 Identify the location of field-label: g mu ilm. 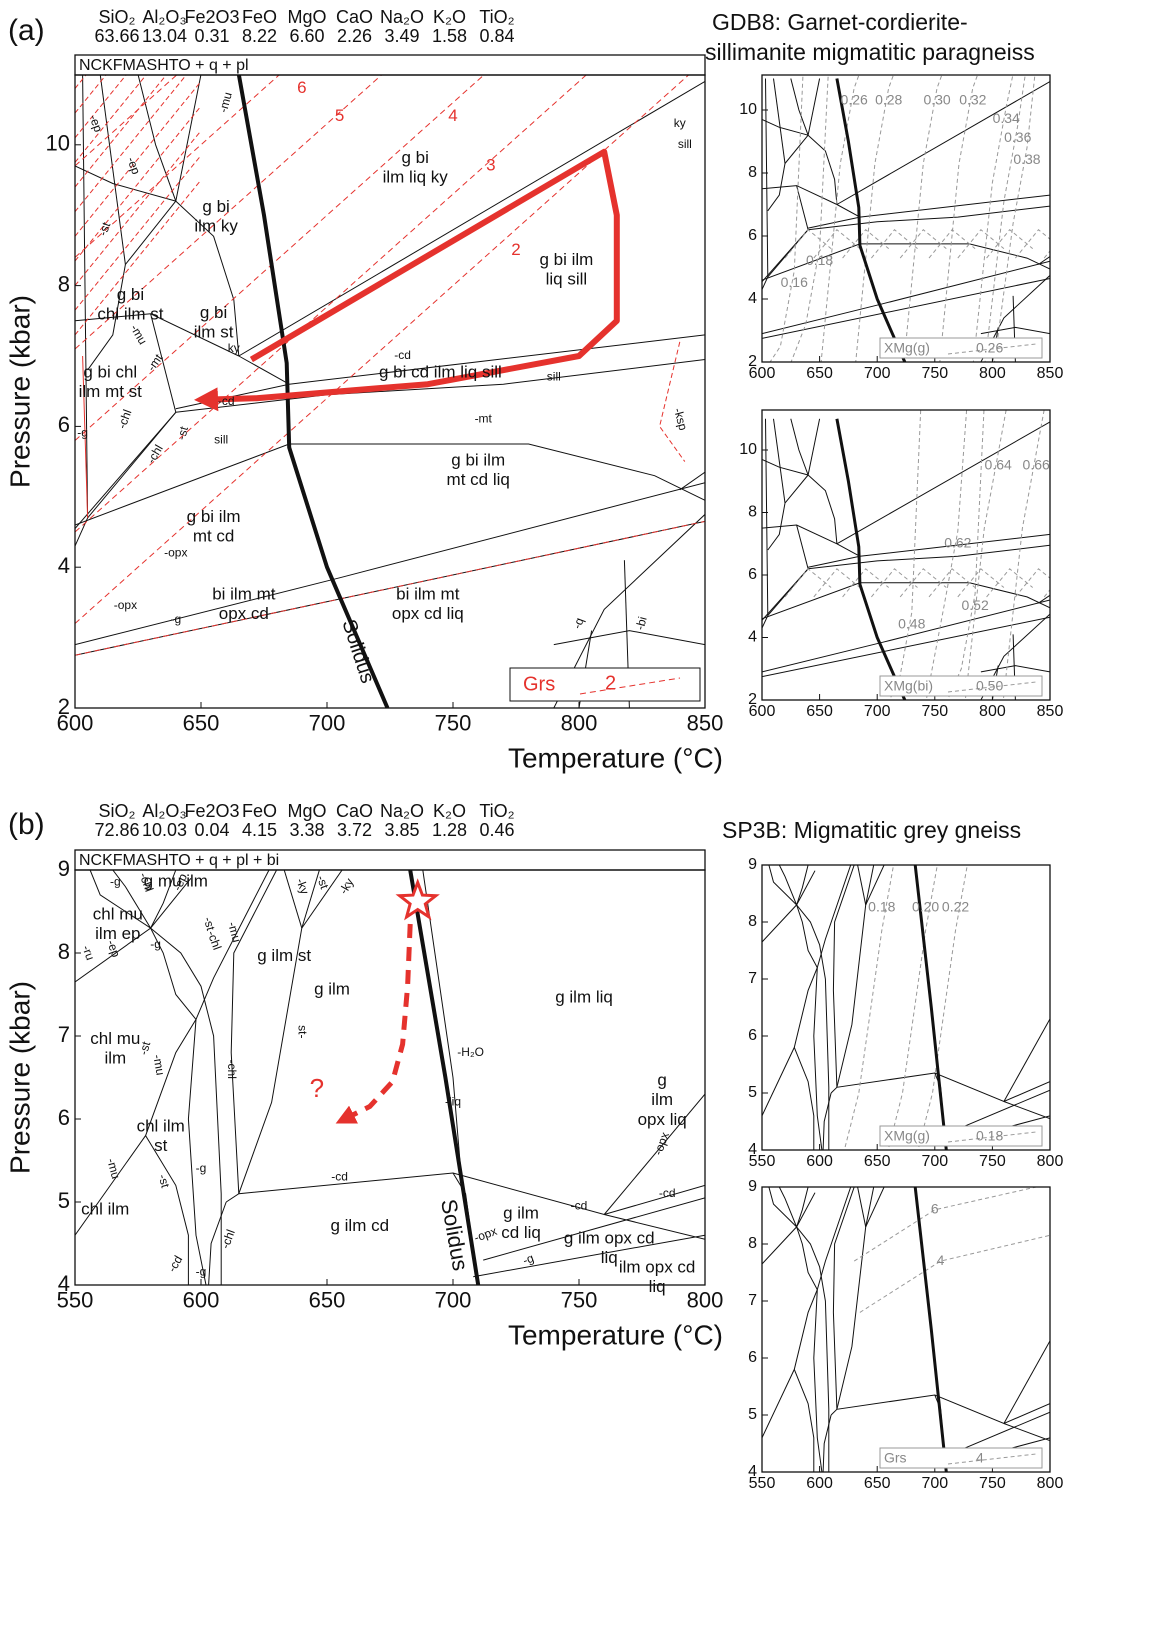
(176, 881).